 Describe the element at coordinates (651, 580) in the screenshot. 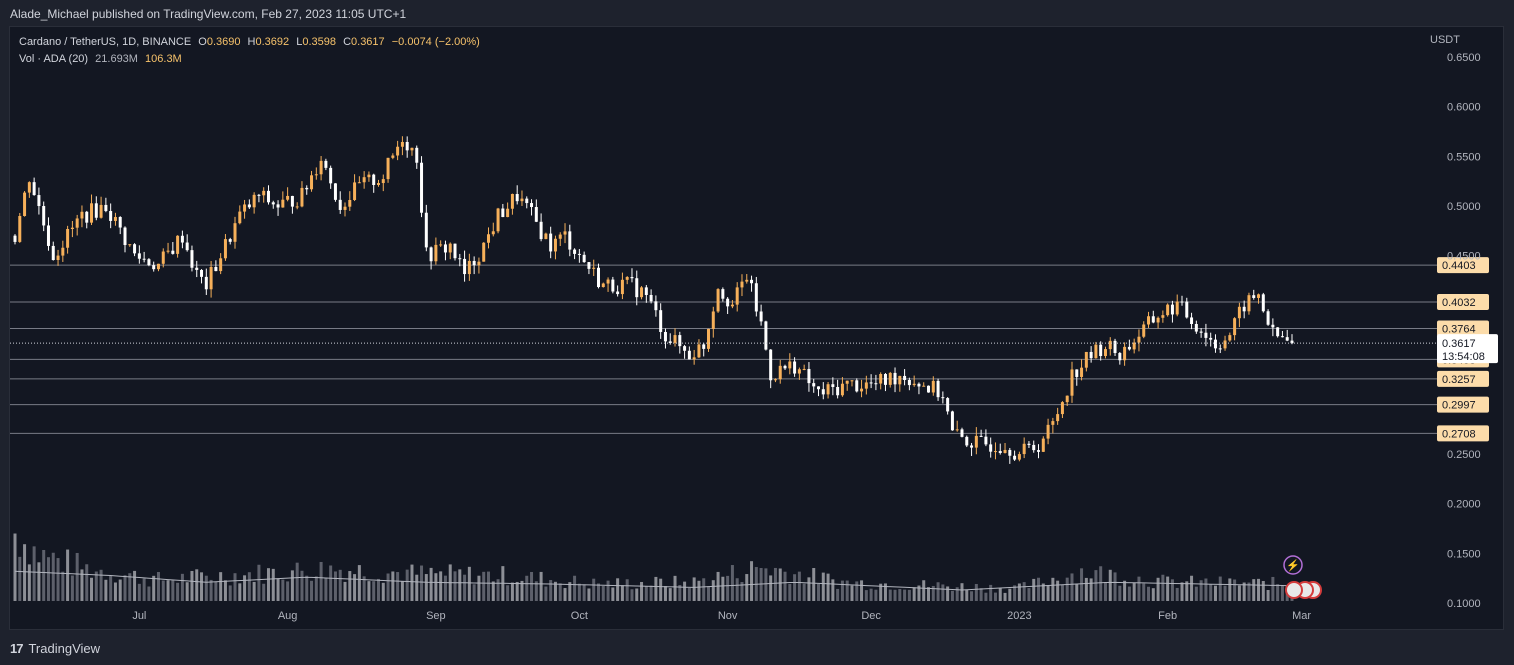

I see `volume-ma-line` at that location.